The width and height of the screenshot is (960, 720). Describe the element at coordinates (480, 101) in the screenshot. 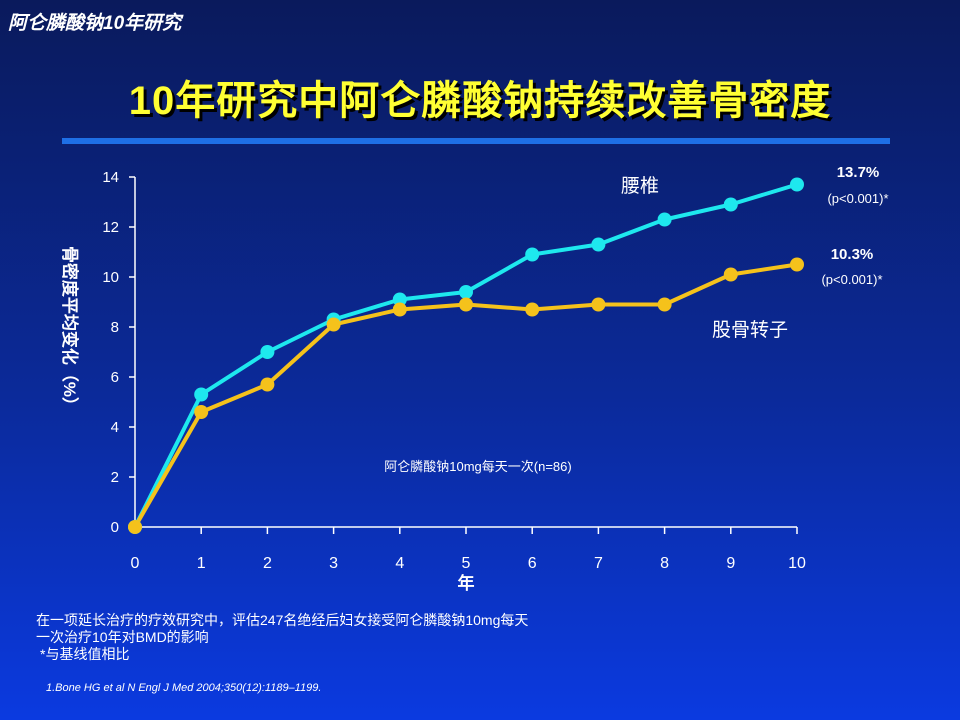

I see `page-title: 10年研究中阿仑膦酸钠持续改善骨密度` at that location.